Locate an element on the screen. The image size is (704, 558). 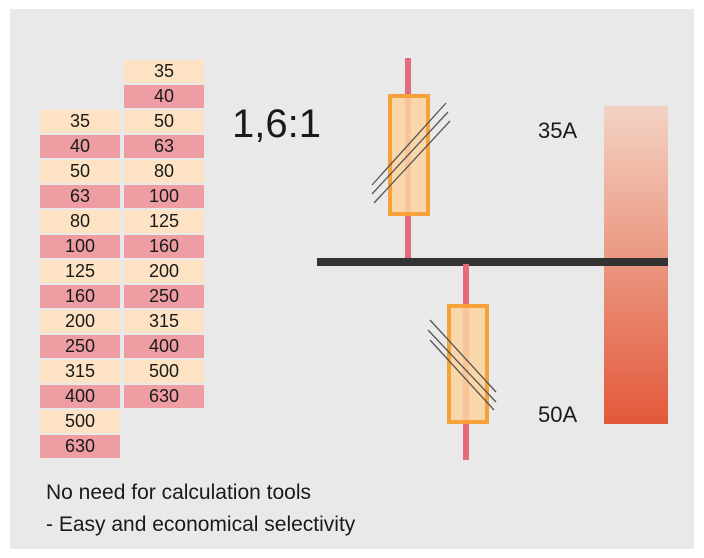
downstream-fuse-hatch is located at coordinates (462, 365).